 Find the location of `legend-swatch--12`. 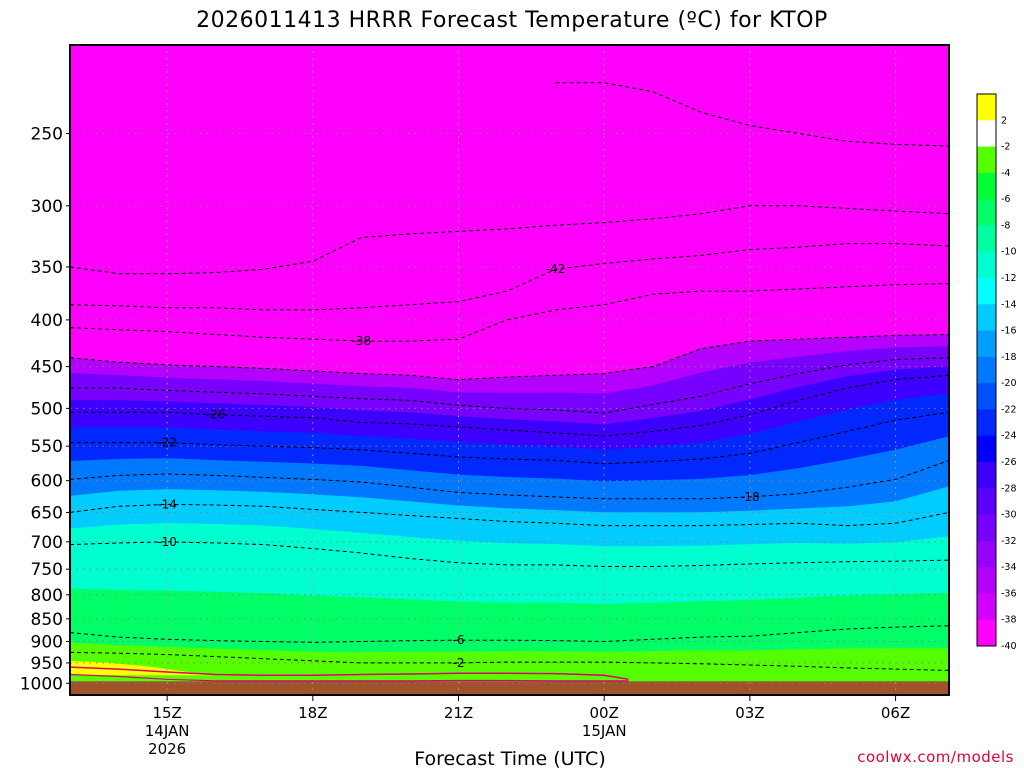

legend-swatch--12 is located at coordinates (986, 265).